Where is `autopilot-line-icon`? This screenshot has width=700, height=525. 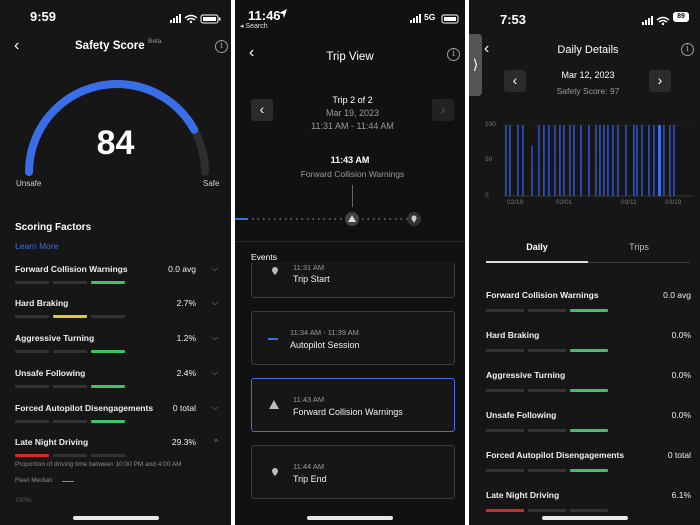 autopilot-line-icon is located at coordinates (273, 339).